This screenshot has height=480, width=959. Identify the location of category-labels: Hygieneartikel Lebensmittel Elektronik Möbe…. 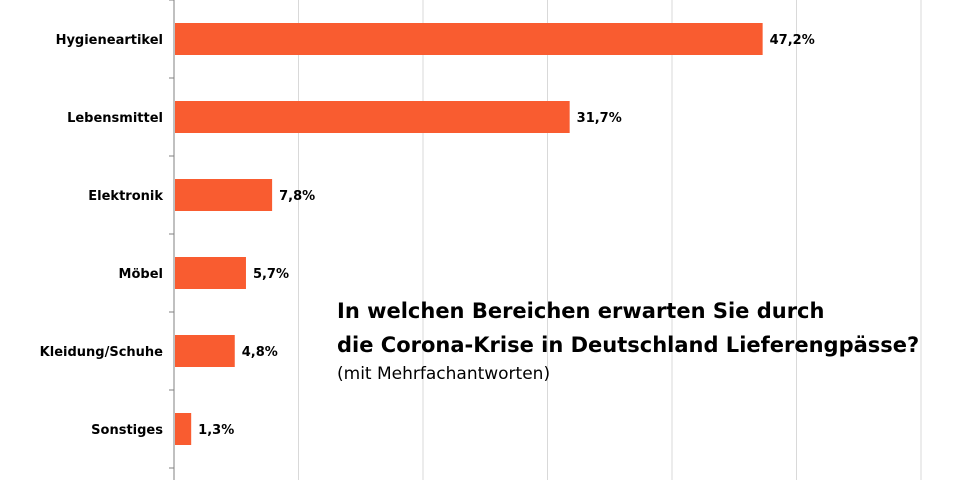
(102, 235).